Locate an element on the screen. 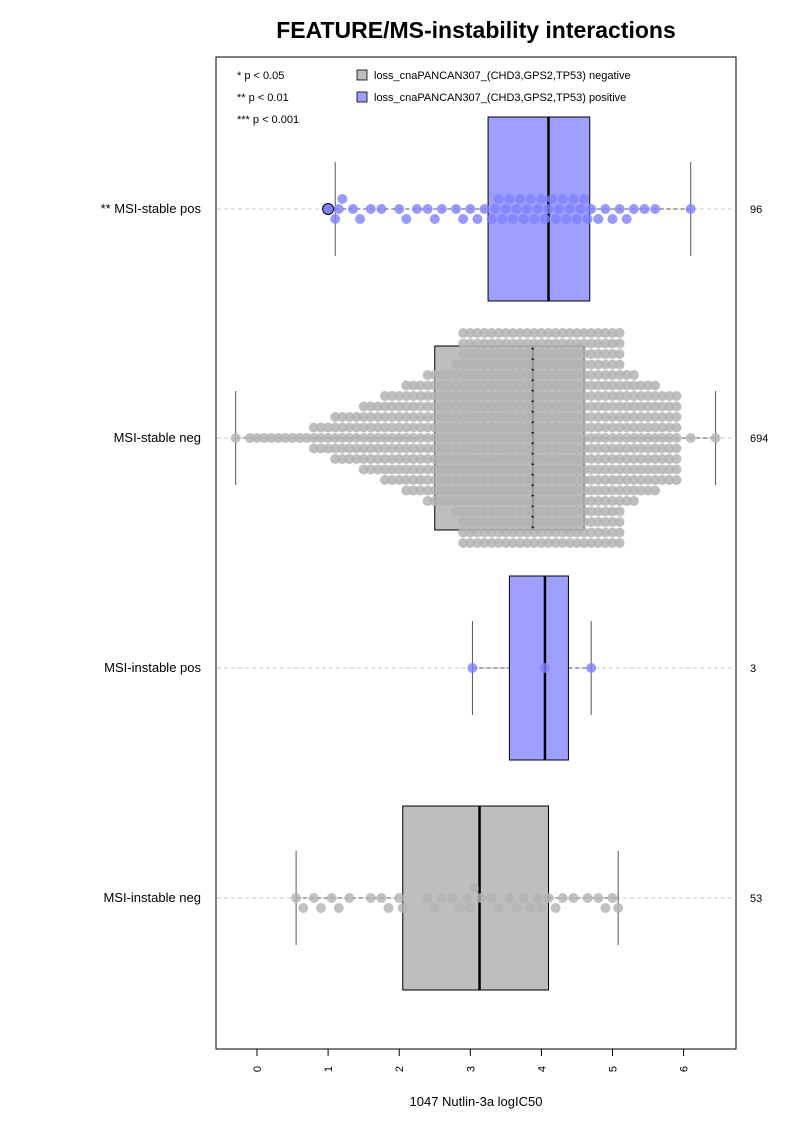 This screenshot has height=1122, width=793. x-tick-label: 3 is located at coordinates (471, 1069).